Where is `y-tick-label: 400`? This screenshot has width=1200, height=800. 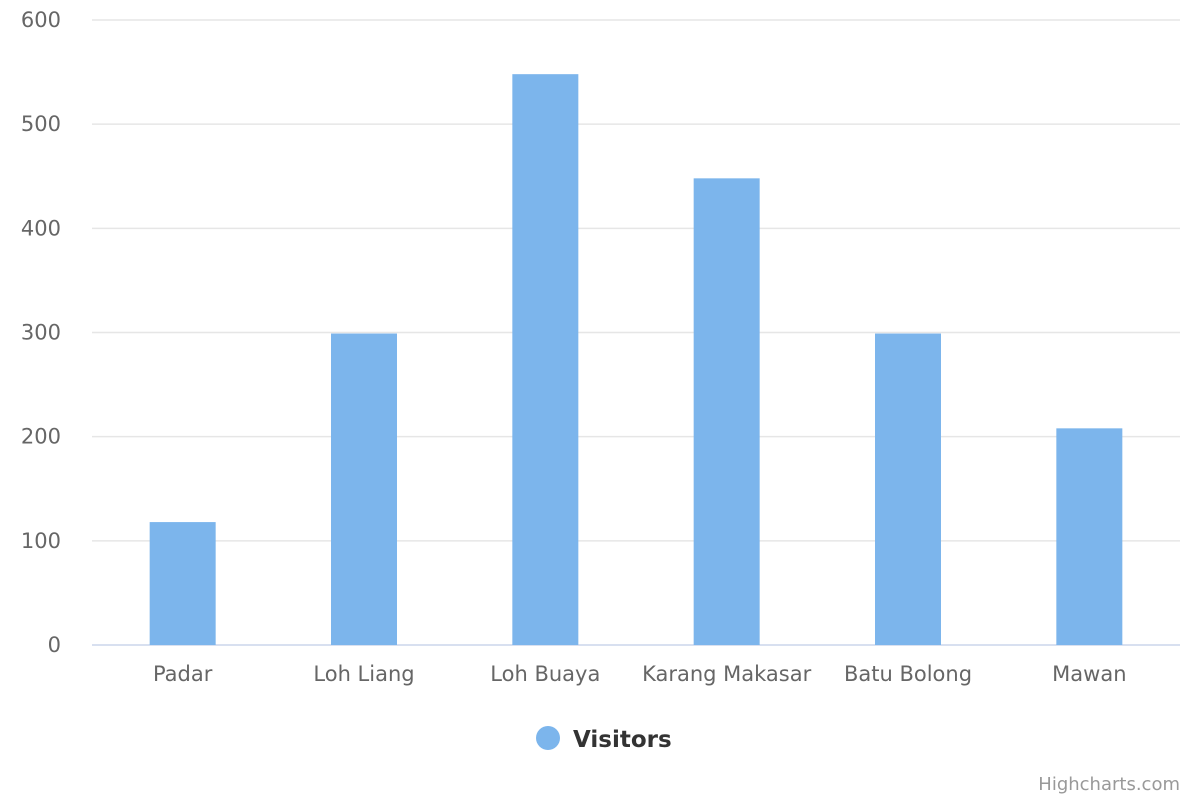
y-tick-label: 400 is located at coordinates (41, 228).